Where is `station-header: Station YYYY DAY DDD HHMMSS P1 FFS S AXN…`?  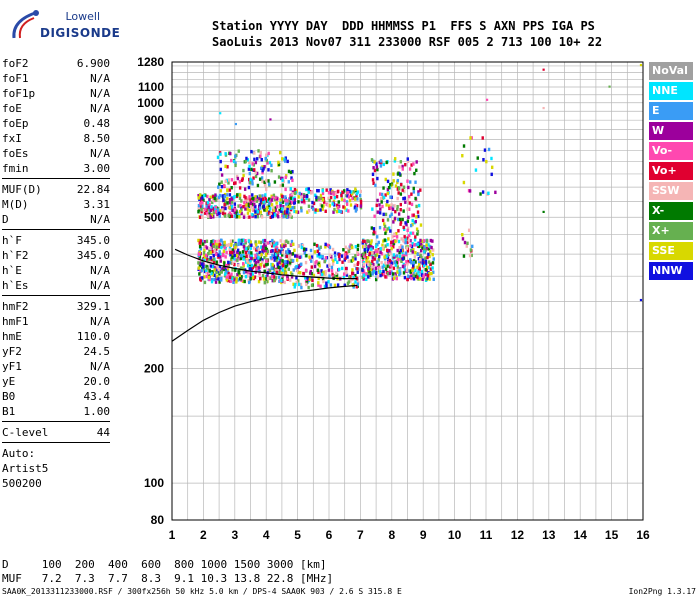 station-header: Station YYYY DAY DDD HHMMSS P1 FFS S AXN… is located at coordinates (407, 34).